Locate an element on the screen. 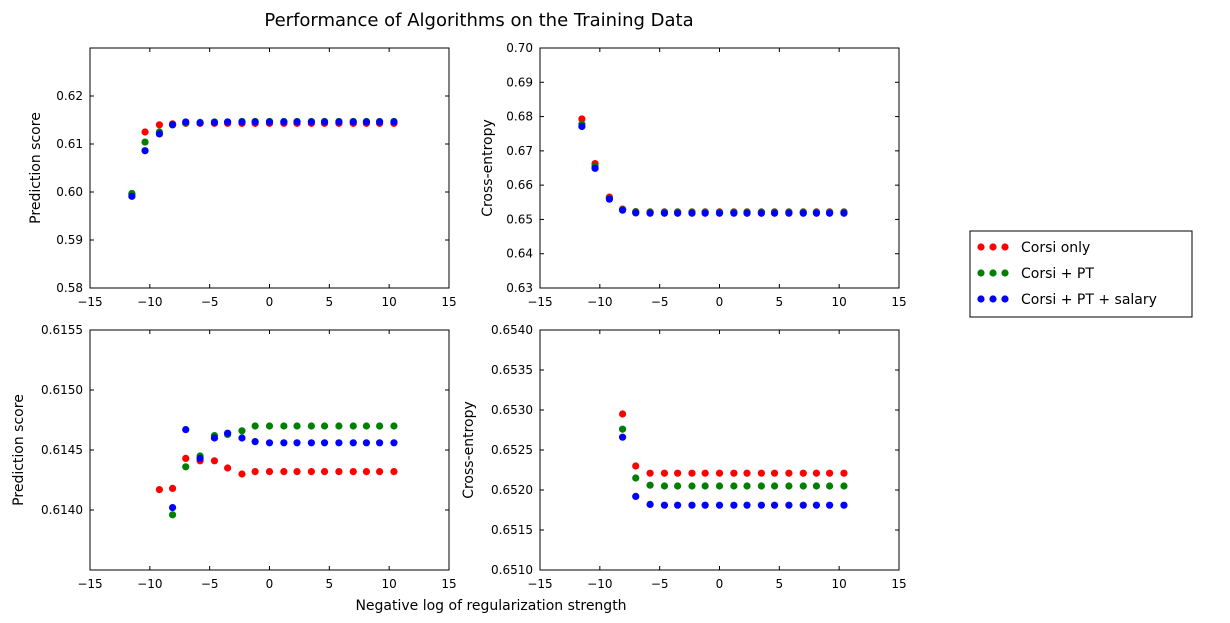 This screenshot has height=623, width=1230. y-tick-label: 0.6520 is located at coordinates (512, 490).